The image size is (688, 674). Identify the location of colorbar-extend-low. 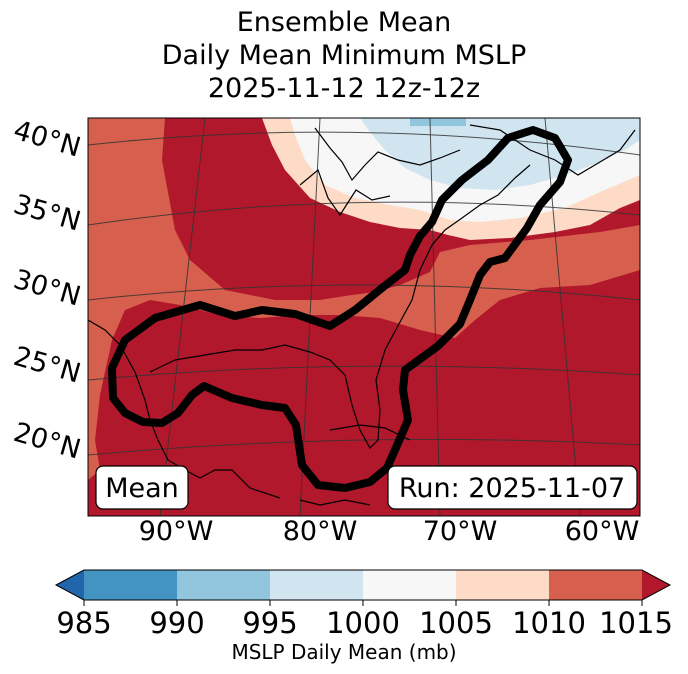
(70, 585).